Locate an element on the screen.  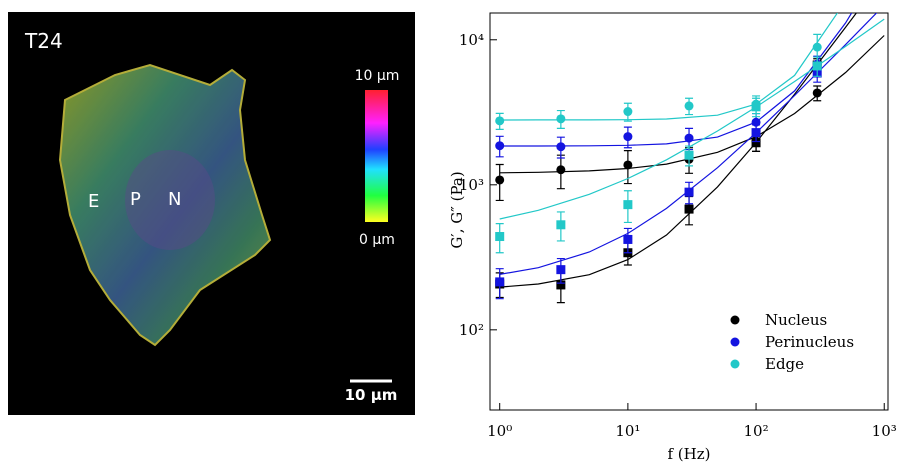
nucleus-area is located at coordinates (170, 200).